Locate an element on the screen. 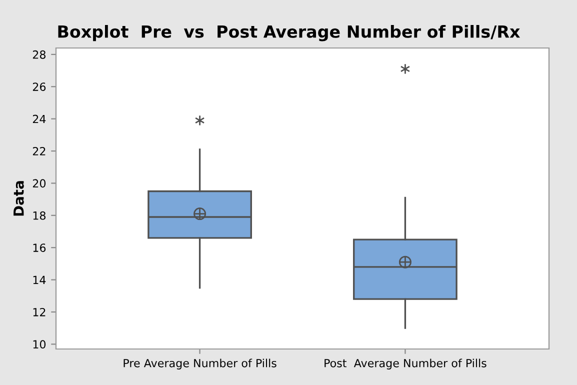 The height and width of the screenshot is (385, 577). x-tick-label: Pre Average Number of Pills is located at coordinates (200, 364).